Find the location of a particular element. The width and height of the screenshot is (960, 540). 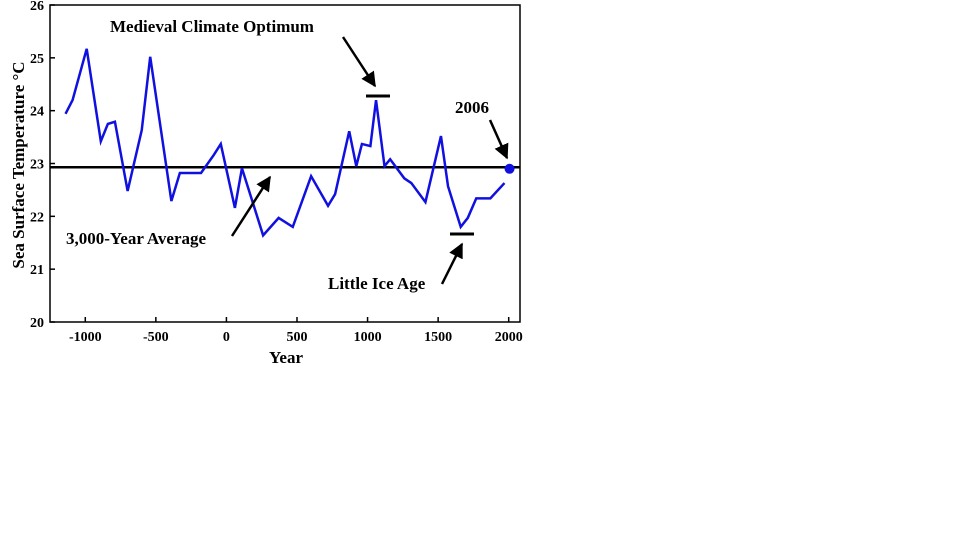

y-tick-label: 21 is located at coordinates (37, 270).